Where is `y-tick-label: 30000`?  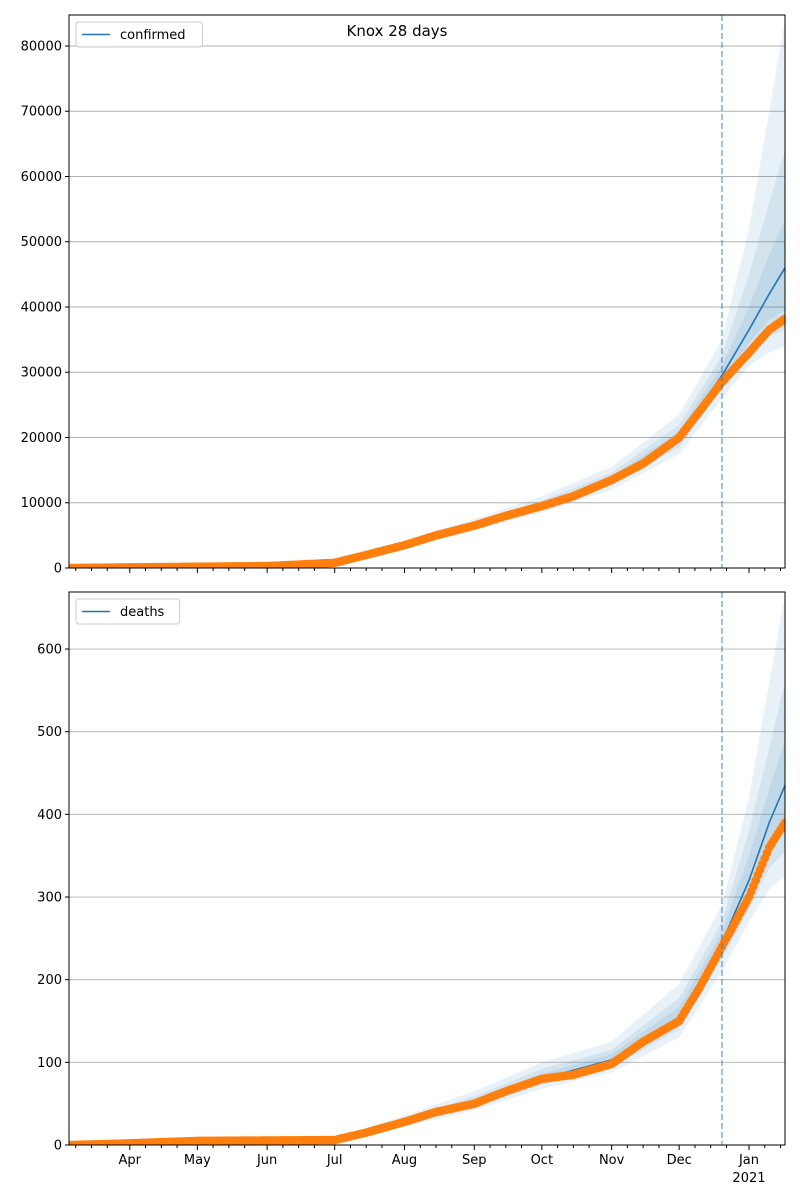 y-tick-label: 30000 is located at coordinates (41, 373).